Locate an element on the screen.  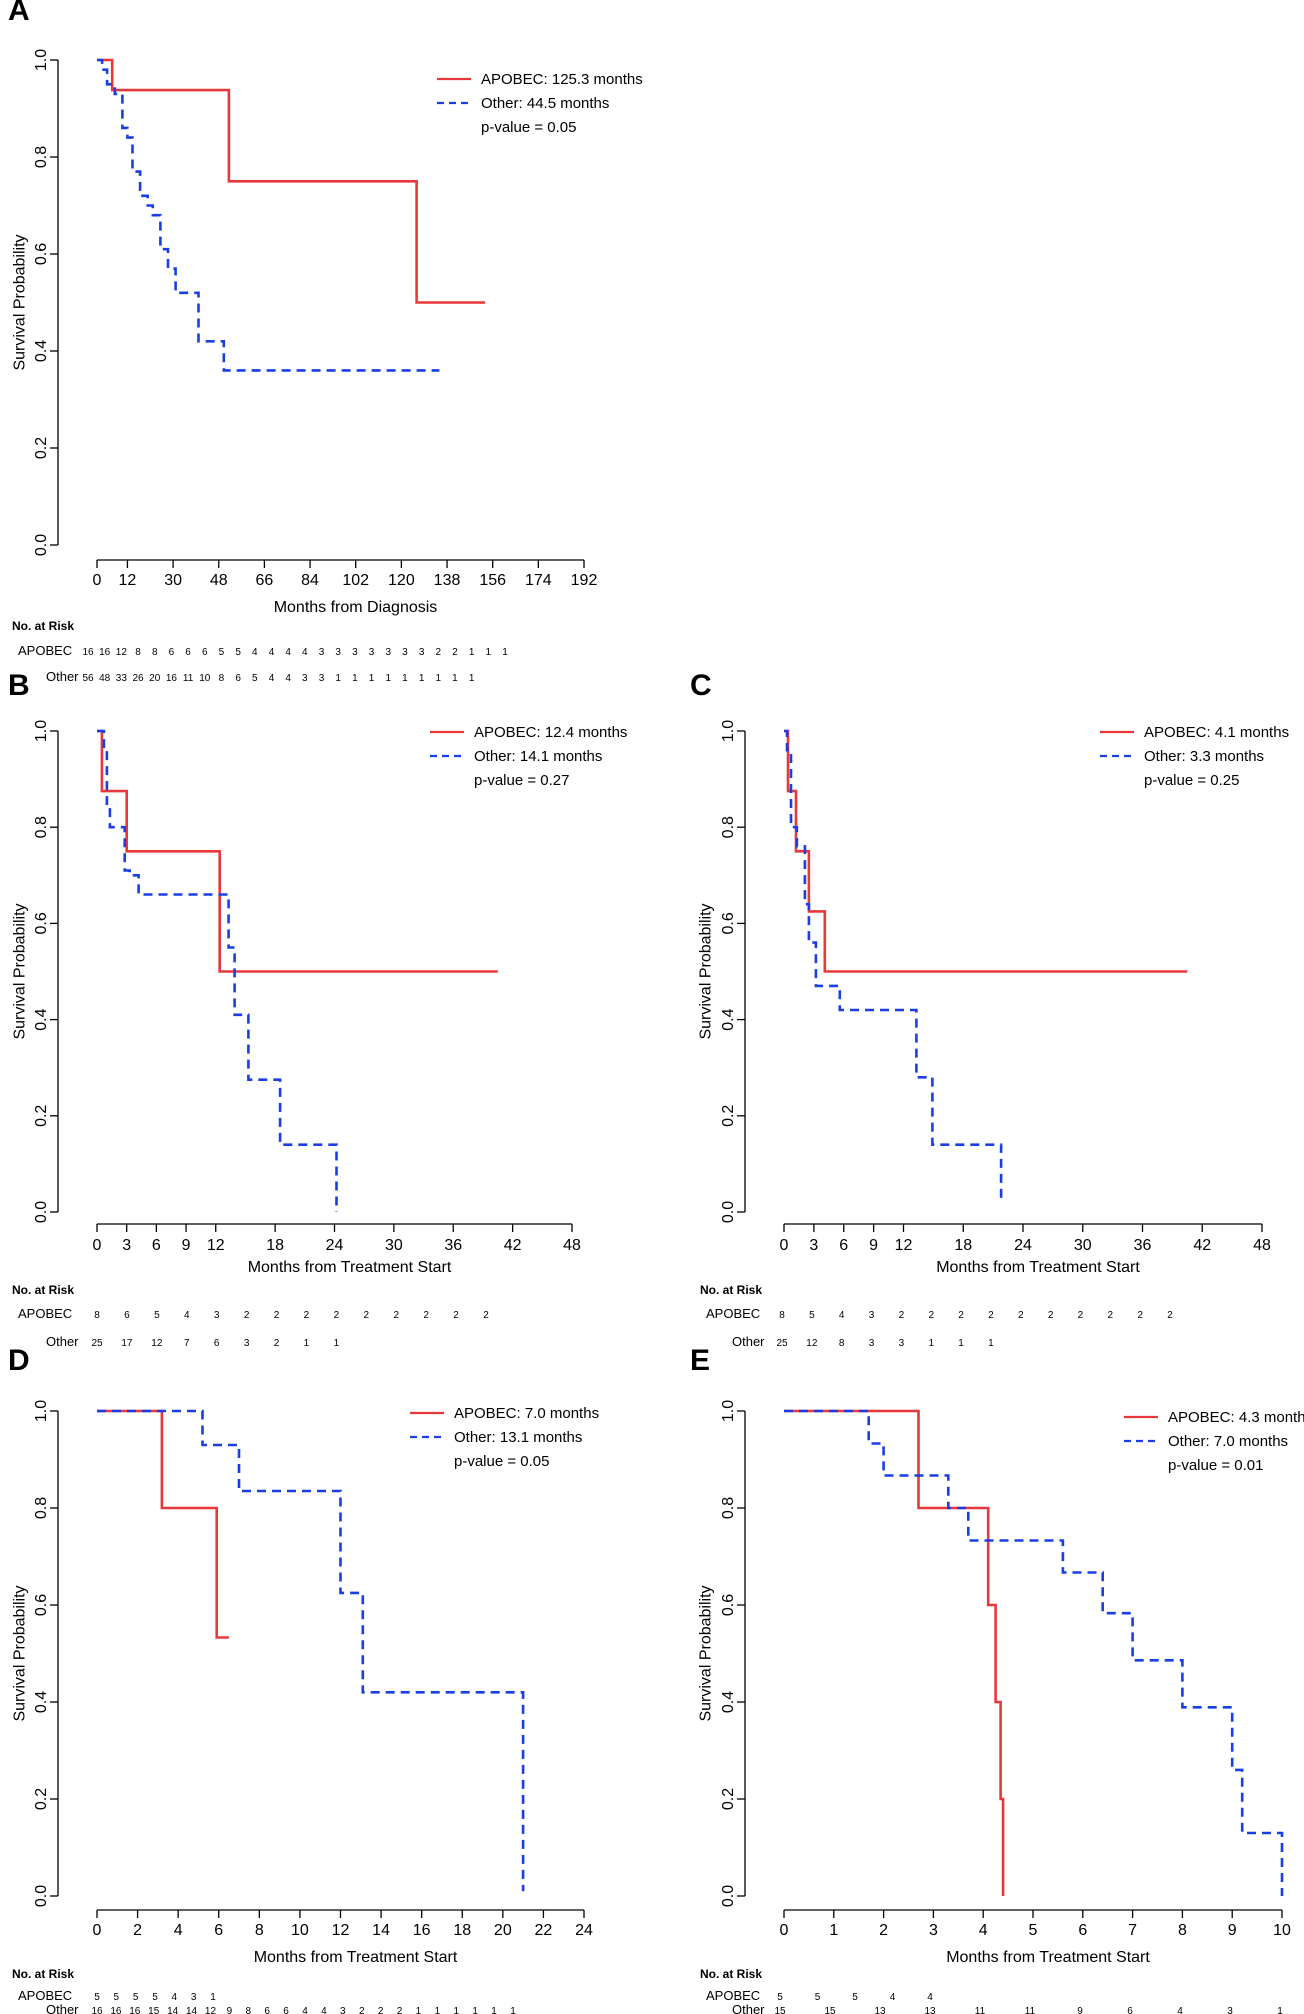
x-tick-label: 120 is located at coordinates (401, 580).